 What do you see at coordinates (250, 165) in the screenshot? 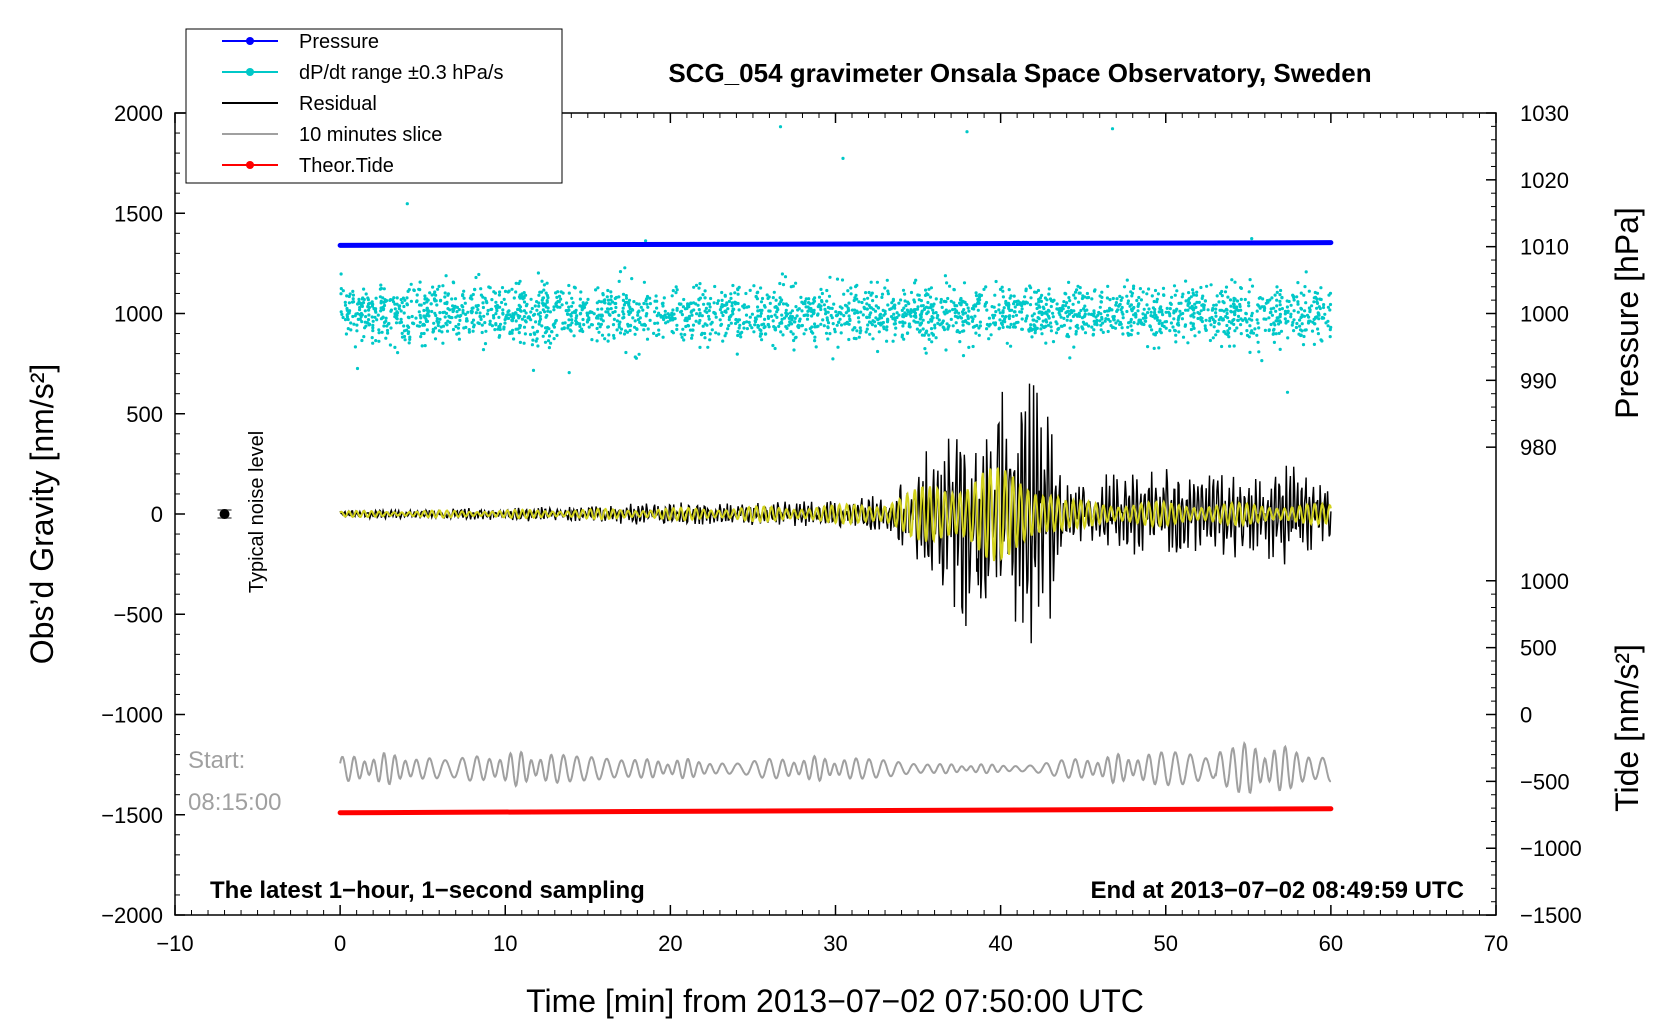
I see `legend-marker` at bounding box center [250, 165].